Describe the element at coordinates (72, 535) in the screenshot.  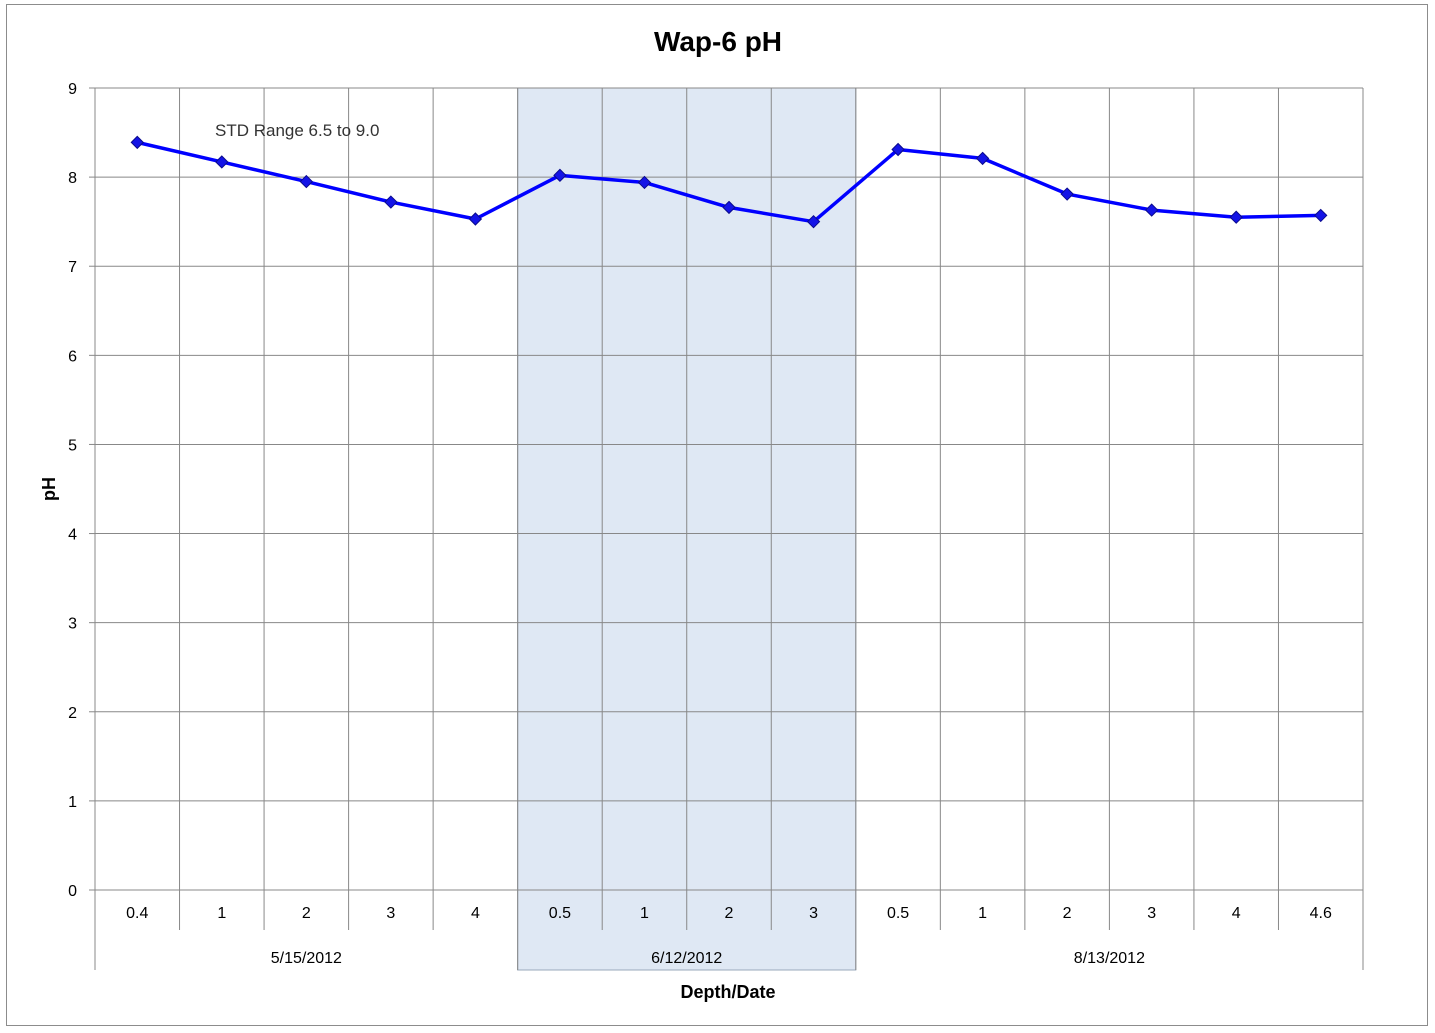
I see `y-tick-label: 4` at that location.